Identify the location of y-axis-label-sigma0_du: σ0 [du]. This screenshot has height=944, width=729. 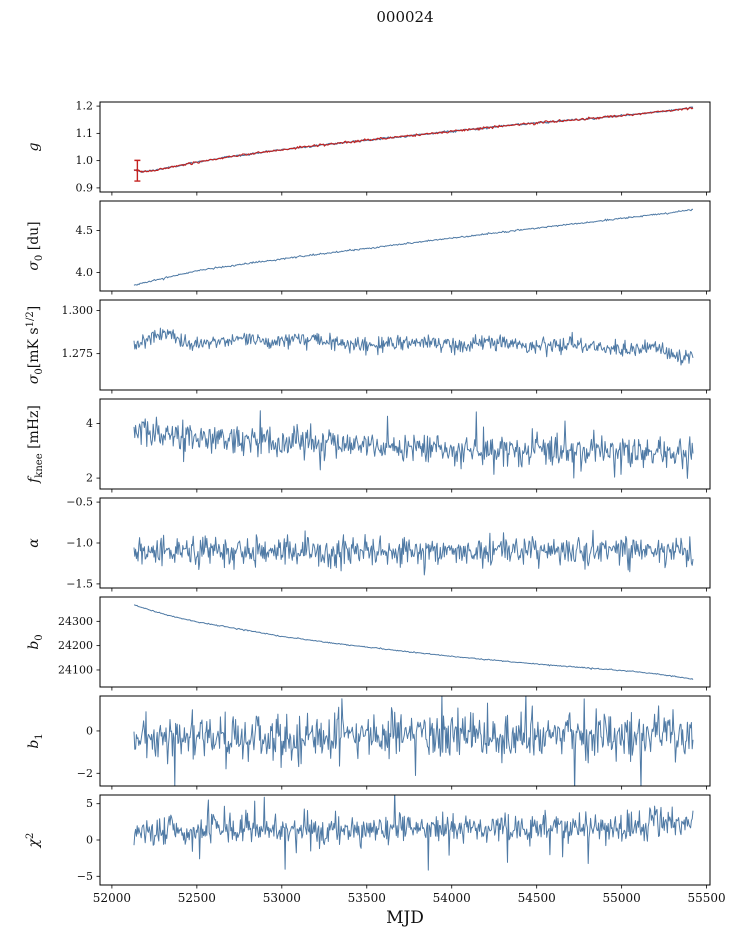
(35, 245).